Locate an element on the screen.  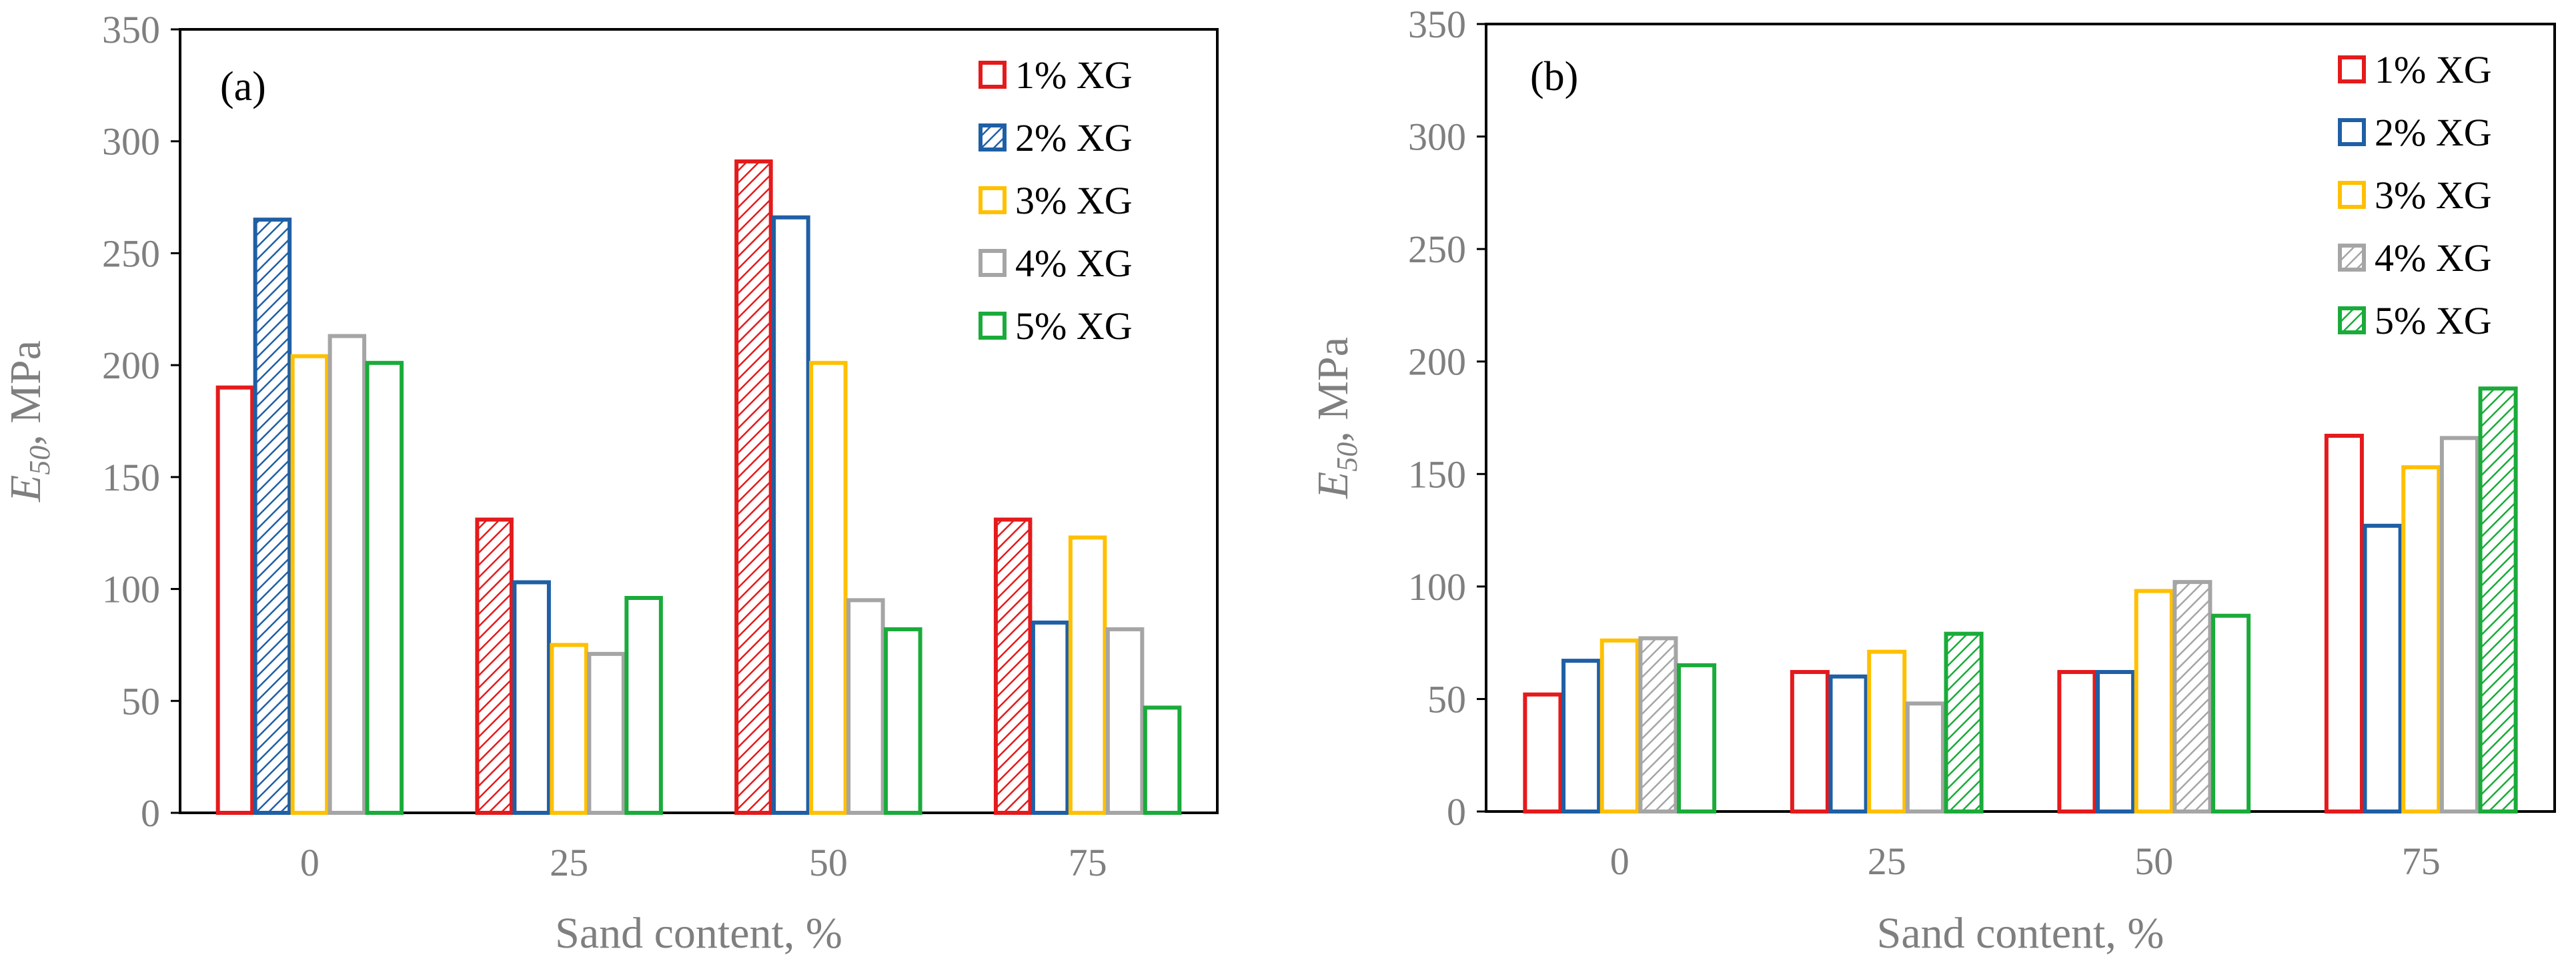
legend: 1% XG 2% XG 3% XG 4% XG 5% XG is located at coordinates (2415, 195).